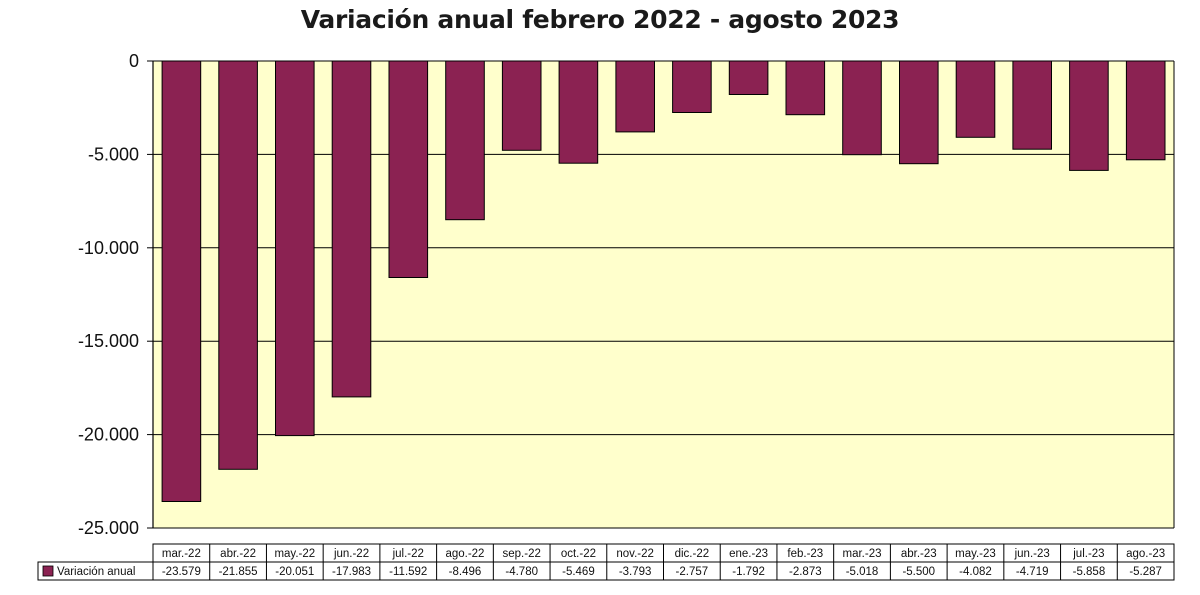 This screenshot has height=595, width=1200. I want to click on category-label: ago.-23, so click(1145, 554).